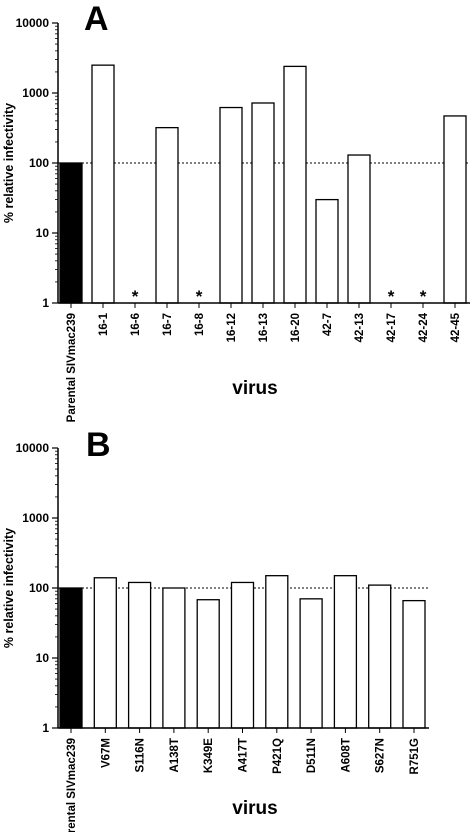 This screenshot has width=474, height=832. What do you see at coordinates (98, 445) in the screenshot?
I see `panel-letter: B` at bounding box center [98, 445].